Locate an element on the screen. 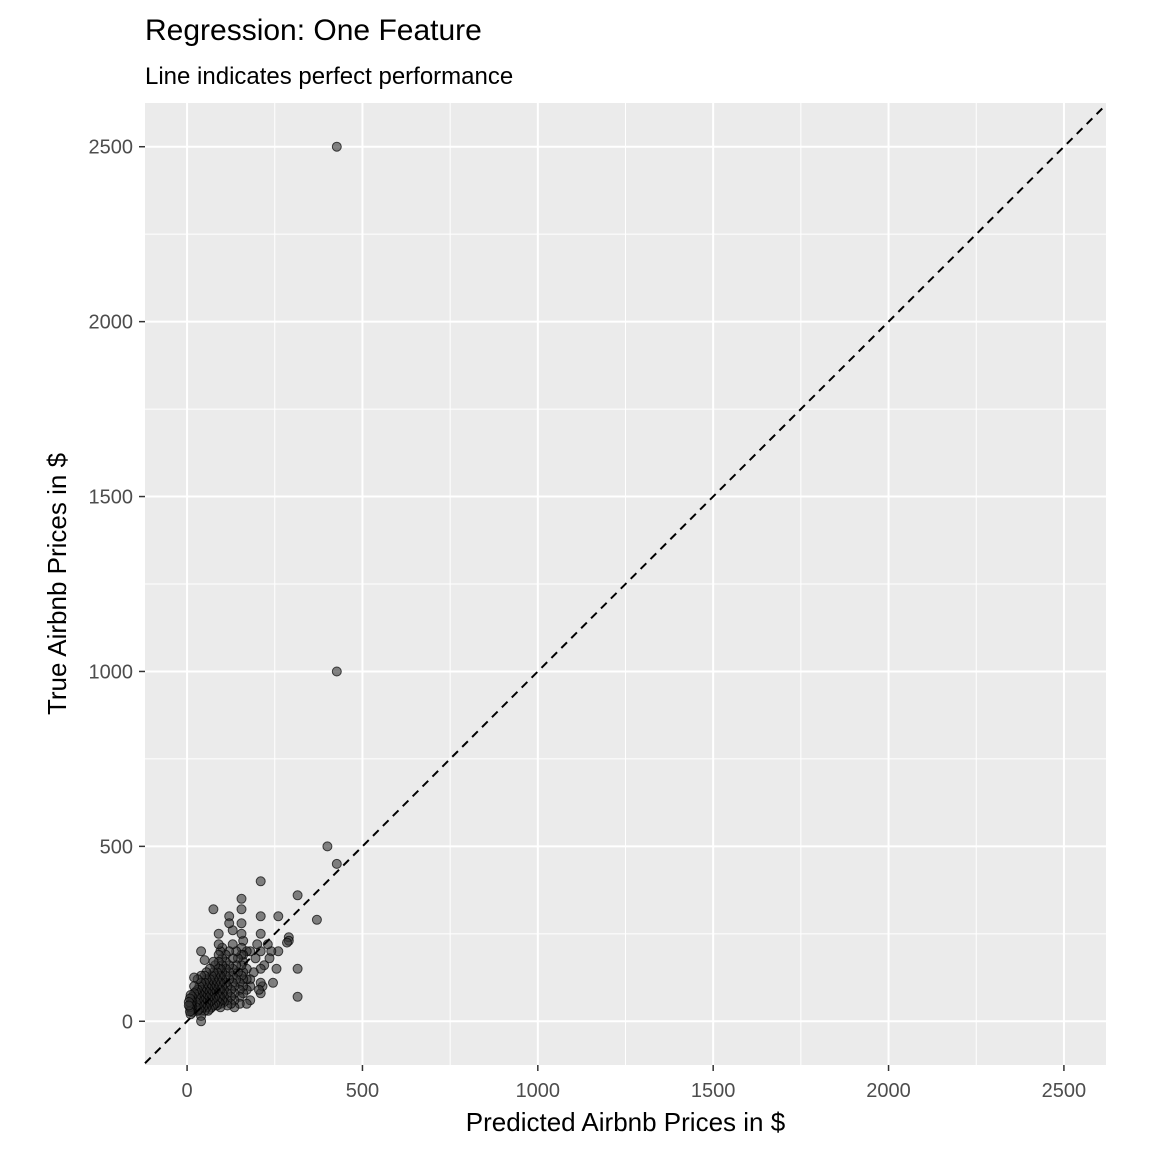  y-tick-label: 0 is located at coordinates (127, 1022).